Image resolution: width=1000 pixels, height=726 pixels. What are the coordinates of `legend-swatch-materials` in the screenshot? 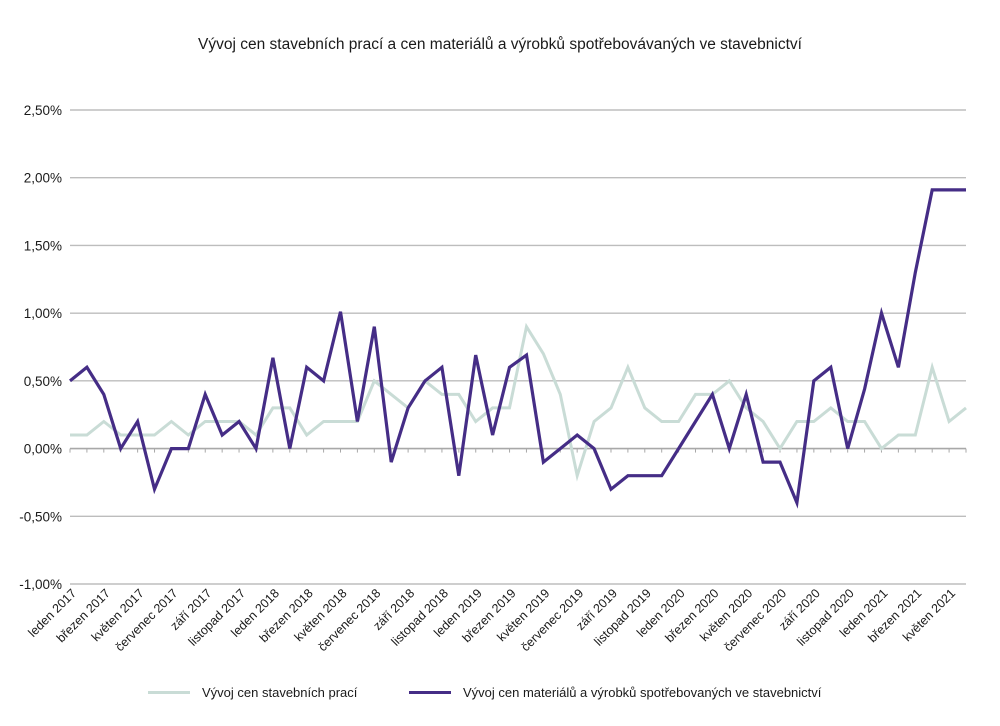 It's located at (430, 692).